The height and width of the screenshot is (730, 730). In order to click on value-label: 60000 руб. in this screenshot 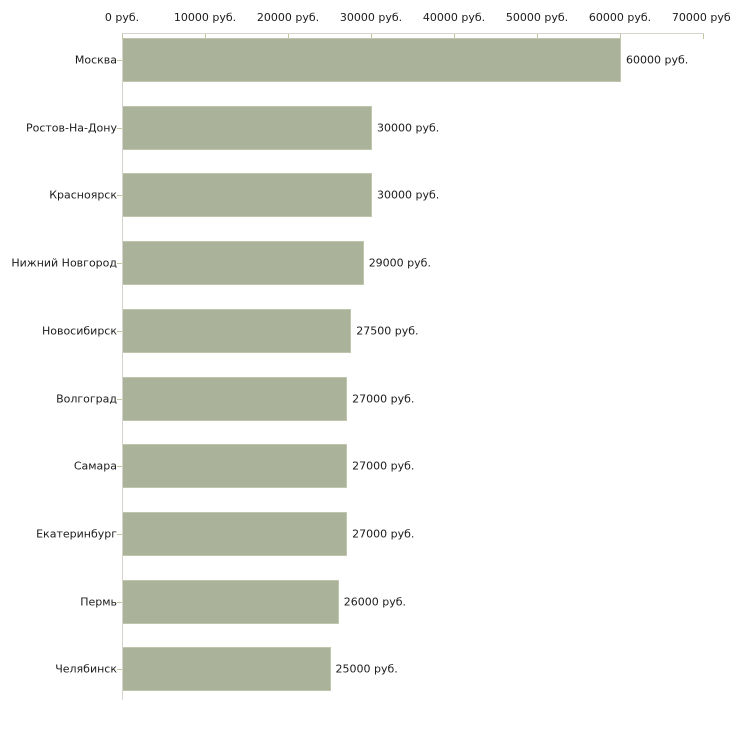, I will do `click(657, 60)`.